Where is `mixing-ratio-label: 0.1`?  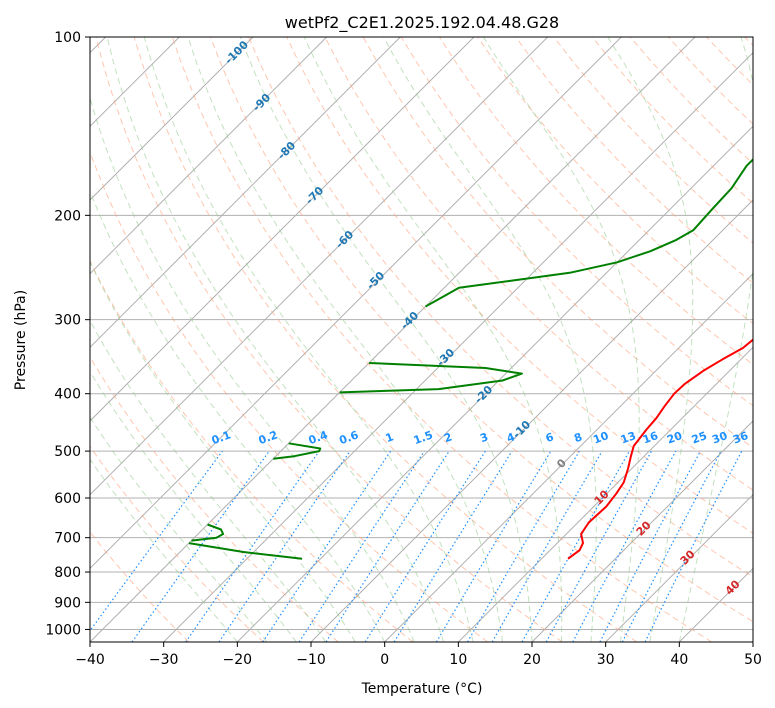 mixing-ratio-label: 0.1 is located at coordinates (221, 437).